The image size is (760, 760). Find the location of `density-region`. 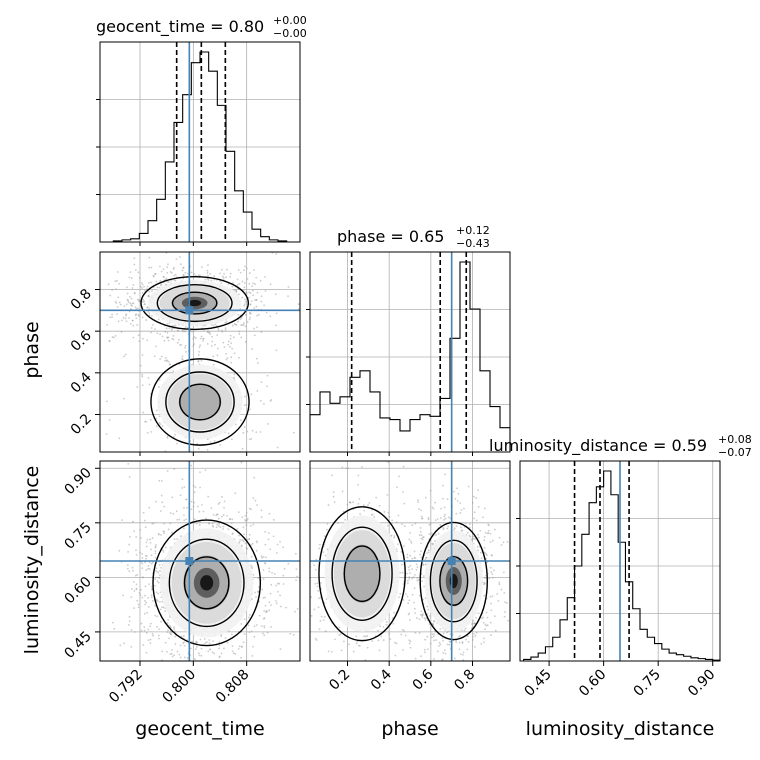

density-region is located at coordinates (195, 303).